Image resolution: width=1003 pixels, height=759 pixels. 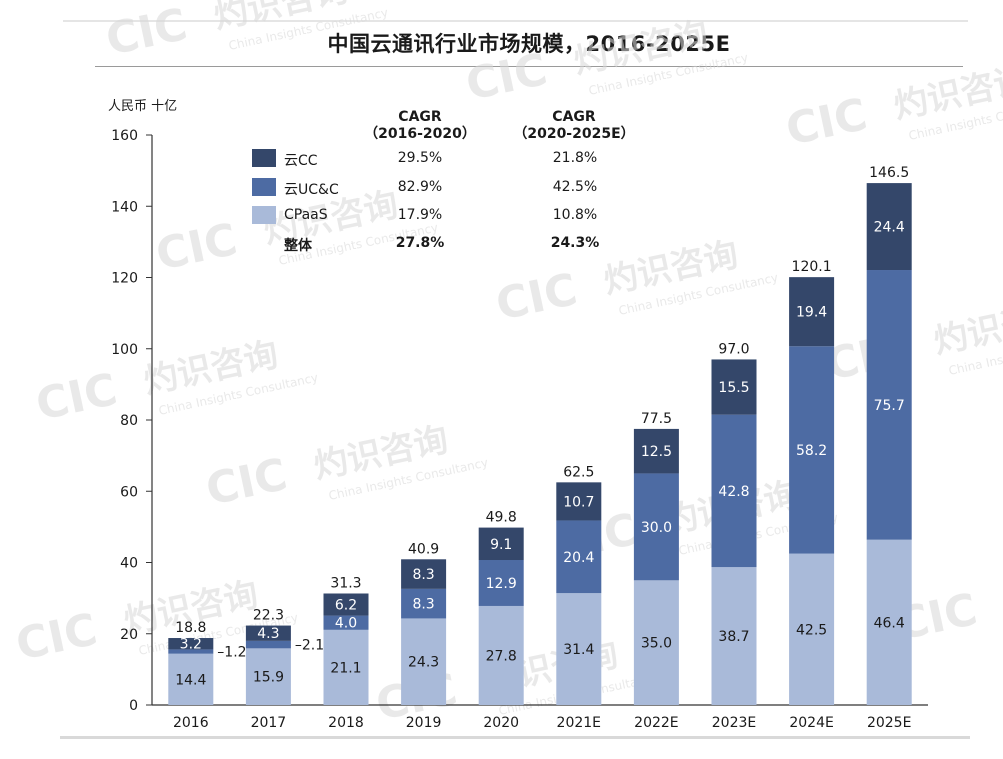 I want to click on data-label-2024E-云CC: 19.4, so click(x=811, y=313).